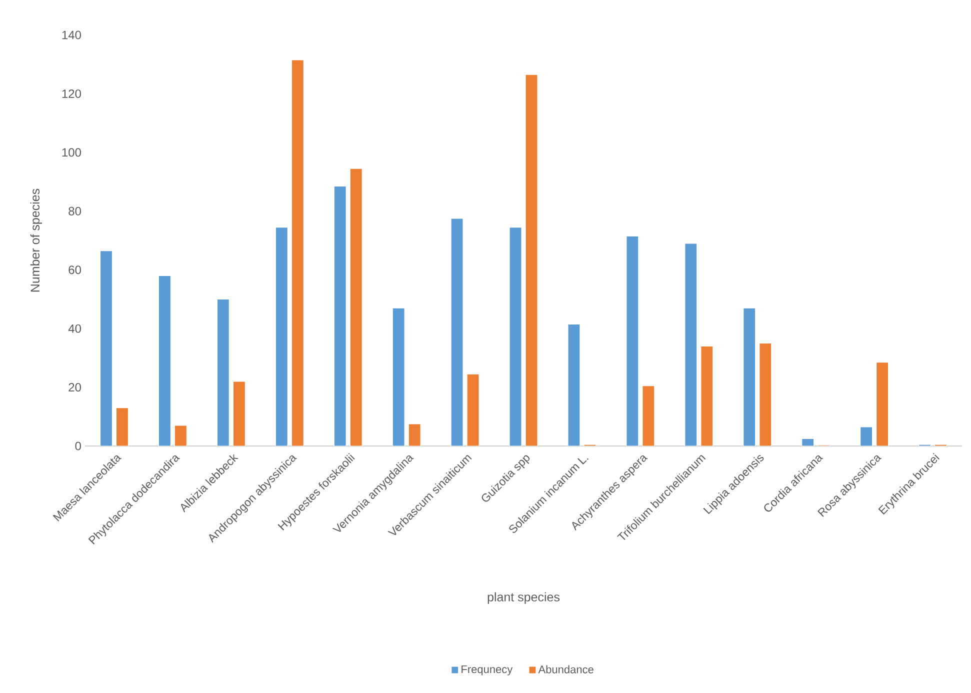 The image size is (971, 693). I want to click on x-axis-title: plant species, so click(524, 598).